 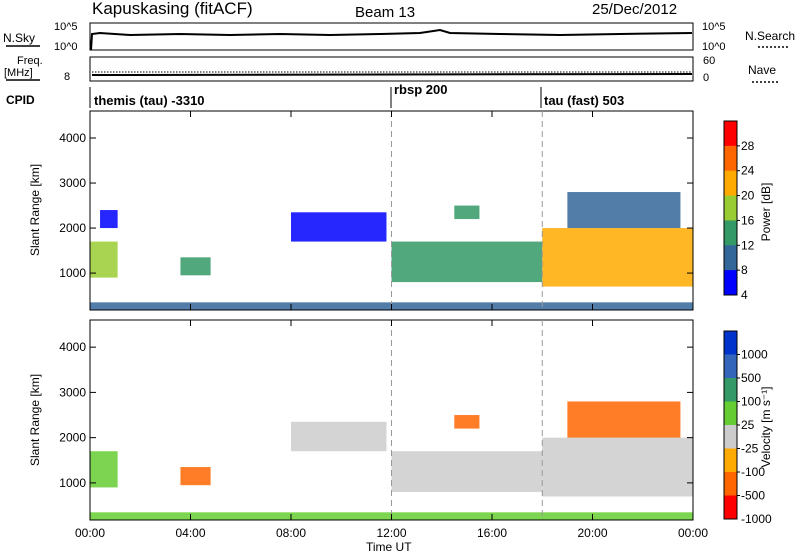 What do you see at coordinates (592, 533) in the screenshot?
I see `x-tick-label: 20:00` at bounding box center [592, 533].